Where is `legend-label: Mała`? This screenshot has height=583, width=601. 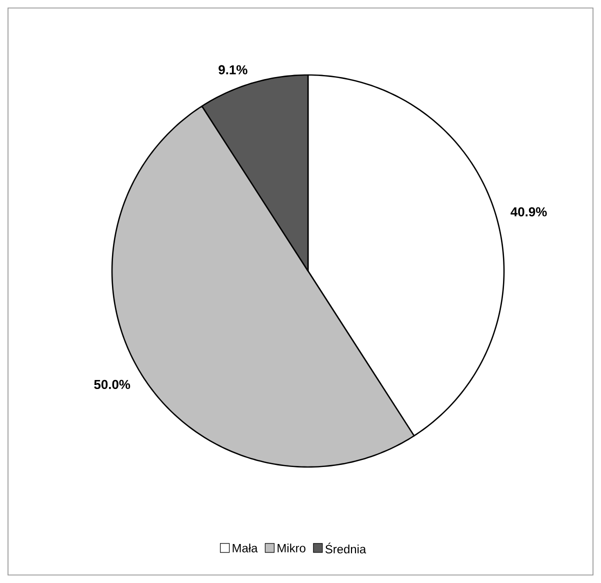 legend-label: Mała is located at coordinates (245, 548).